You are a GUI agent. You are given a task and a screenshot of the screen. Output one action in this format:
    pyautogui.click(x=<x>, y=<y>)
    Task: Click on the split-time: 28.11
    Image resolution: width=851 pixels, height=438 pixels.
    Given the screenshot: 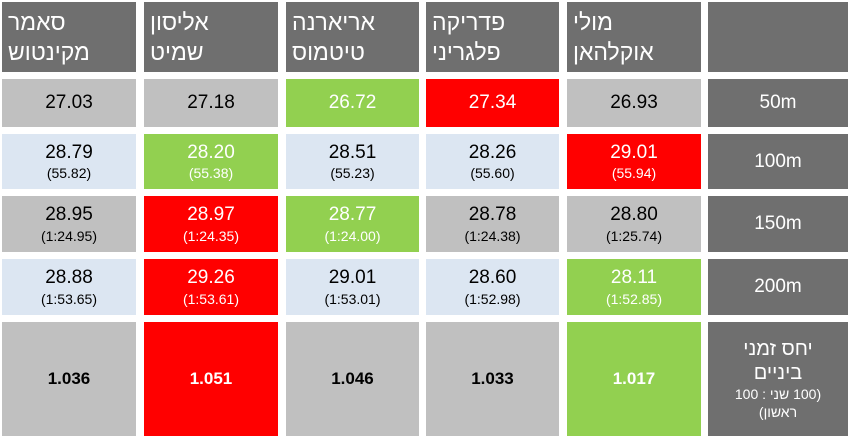 What is the action you would take?
    pyautogui.click(x=634, y=278)
    